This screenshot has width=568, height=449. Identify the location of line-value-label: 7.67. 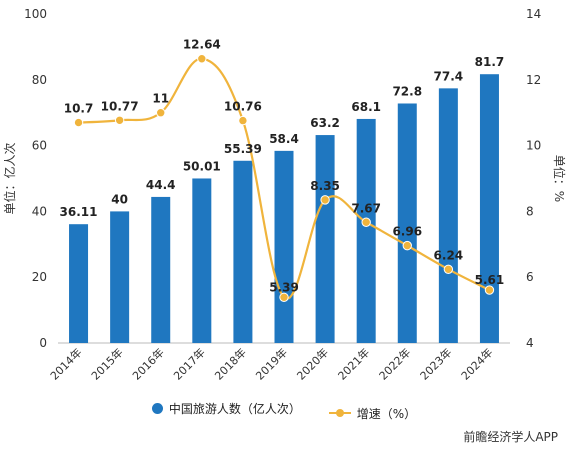
(366, 208).